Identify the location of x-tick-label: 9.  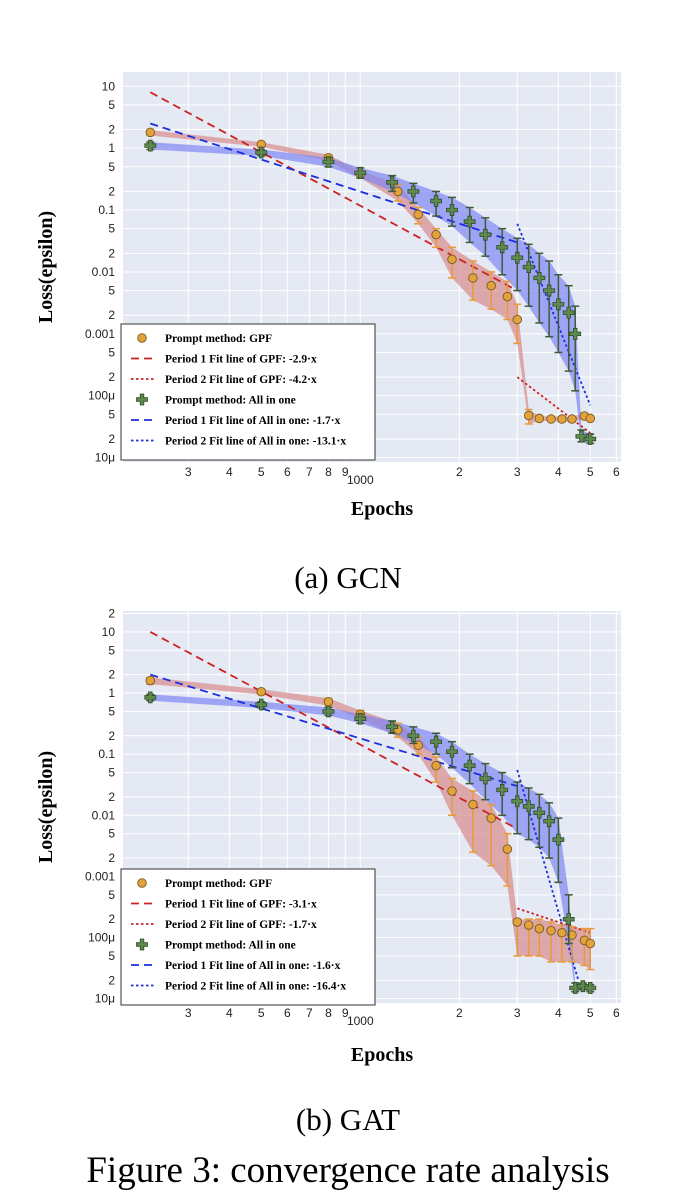
(345, 1013).